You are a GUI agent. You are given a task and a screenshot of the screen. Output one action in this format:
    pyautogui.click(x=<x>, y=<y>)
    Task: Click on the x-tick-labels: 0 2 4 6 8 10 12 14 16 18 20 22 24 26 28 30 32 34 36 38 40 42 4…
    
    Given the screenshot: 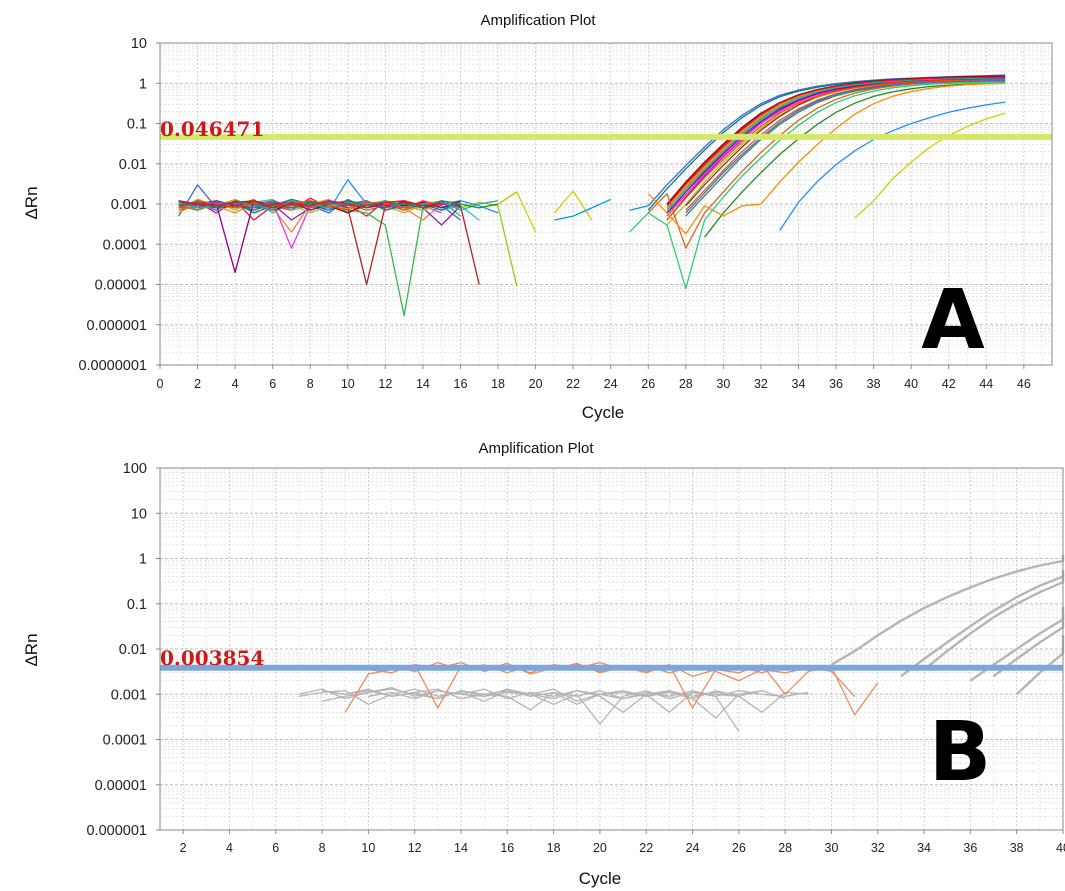 What is the action you would take?
    pyautogui.click(x=594, y=378)
    